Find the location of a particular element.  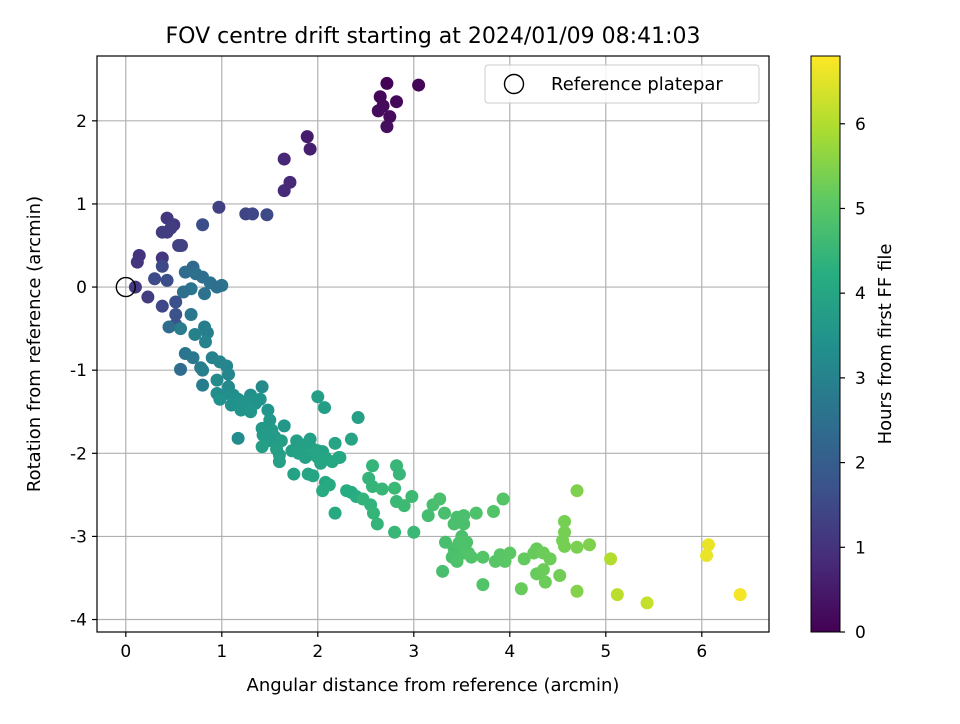

colorbar-tick-label: 6 is located at coordinates (860, 125).